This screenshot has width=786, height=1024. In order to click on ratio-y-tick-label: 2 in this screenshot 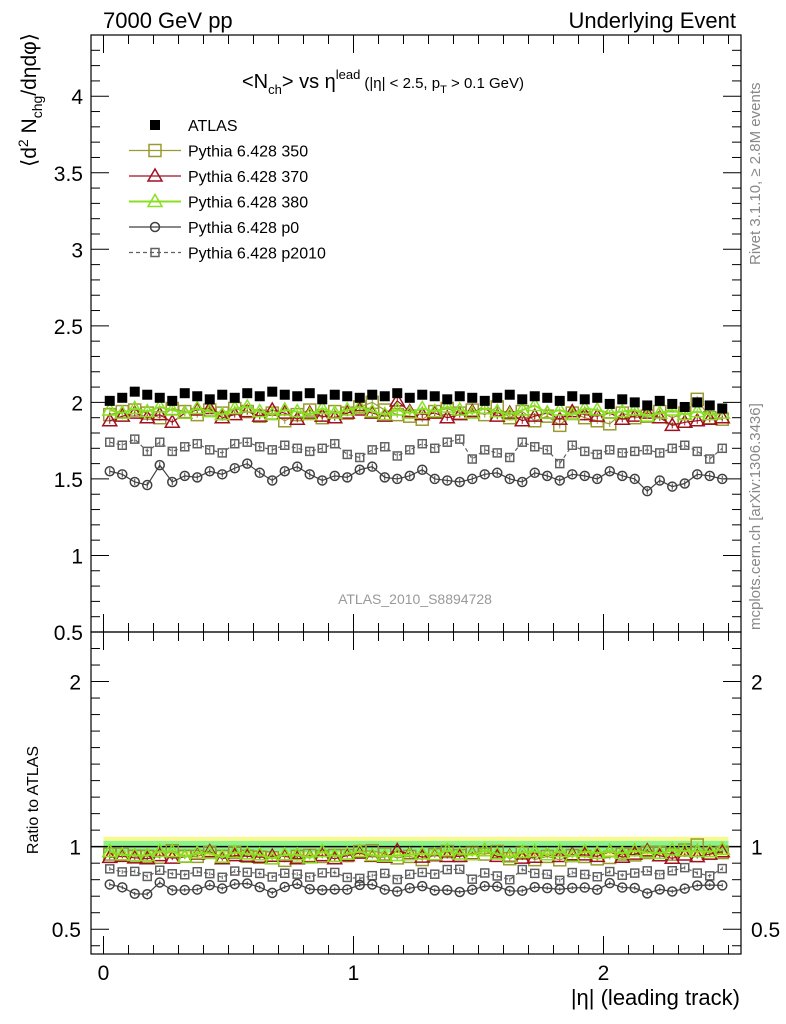, I will do `click(75, 683)`.